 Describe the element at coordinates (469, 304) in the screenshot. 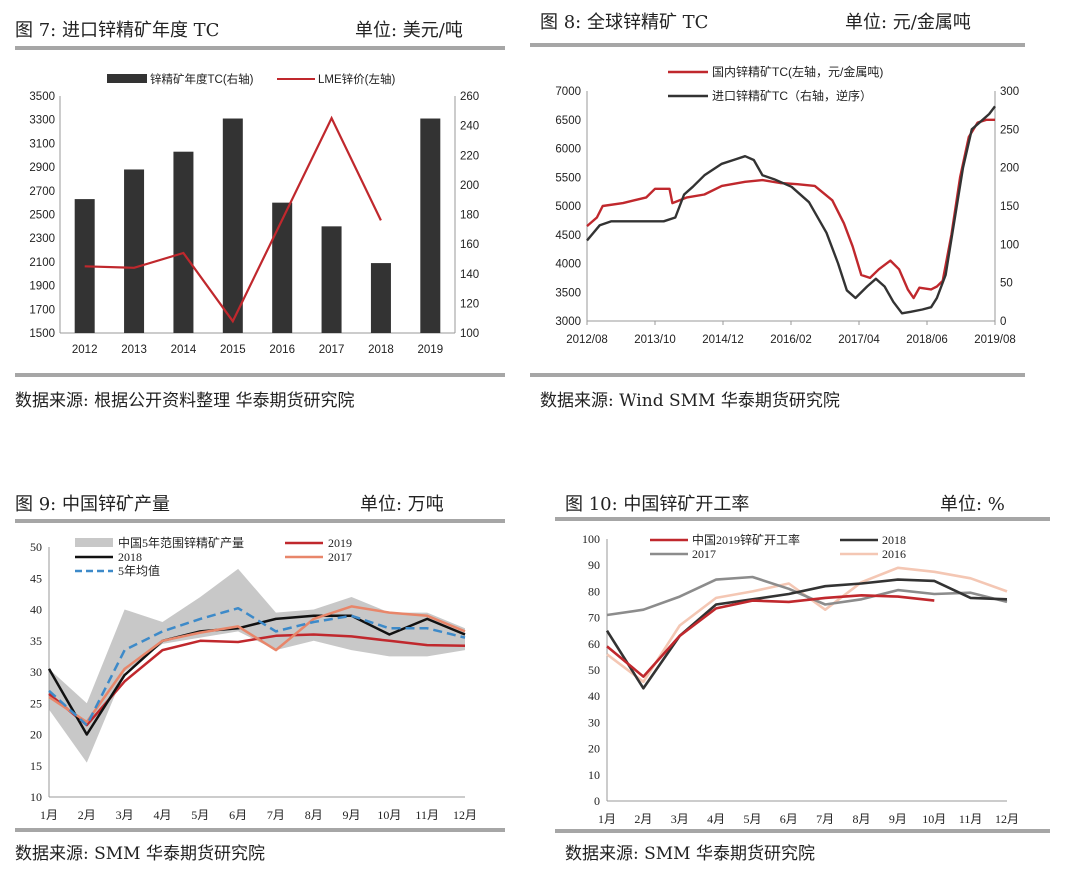

I see `y-tick-label-right: 120` at that location.